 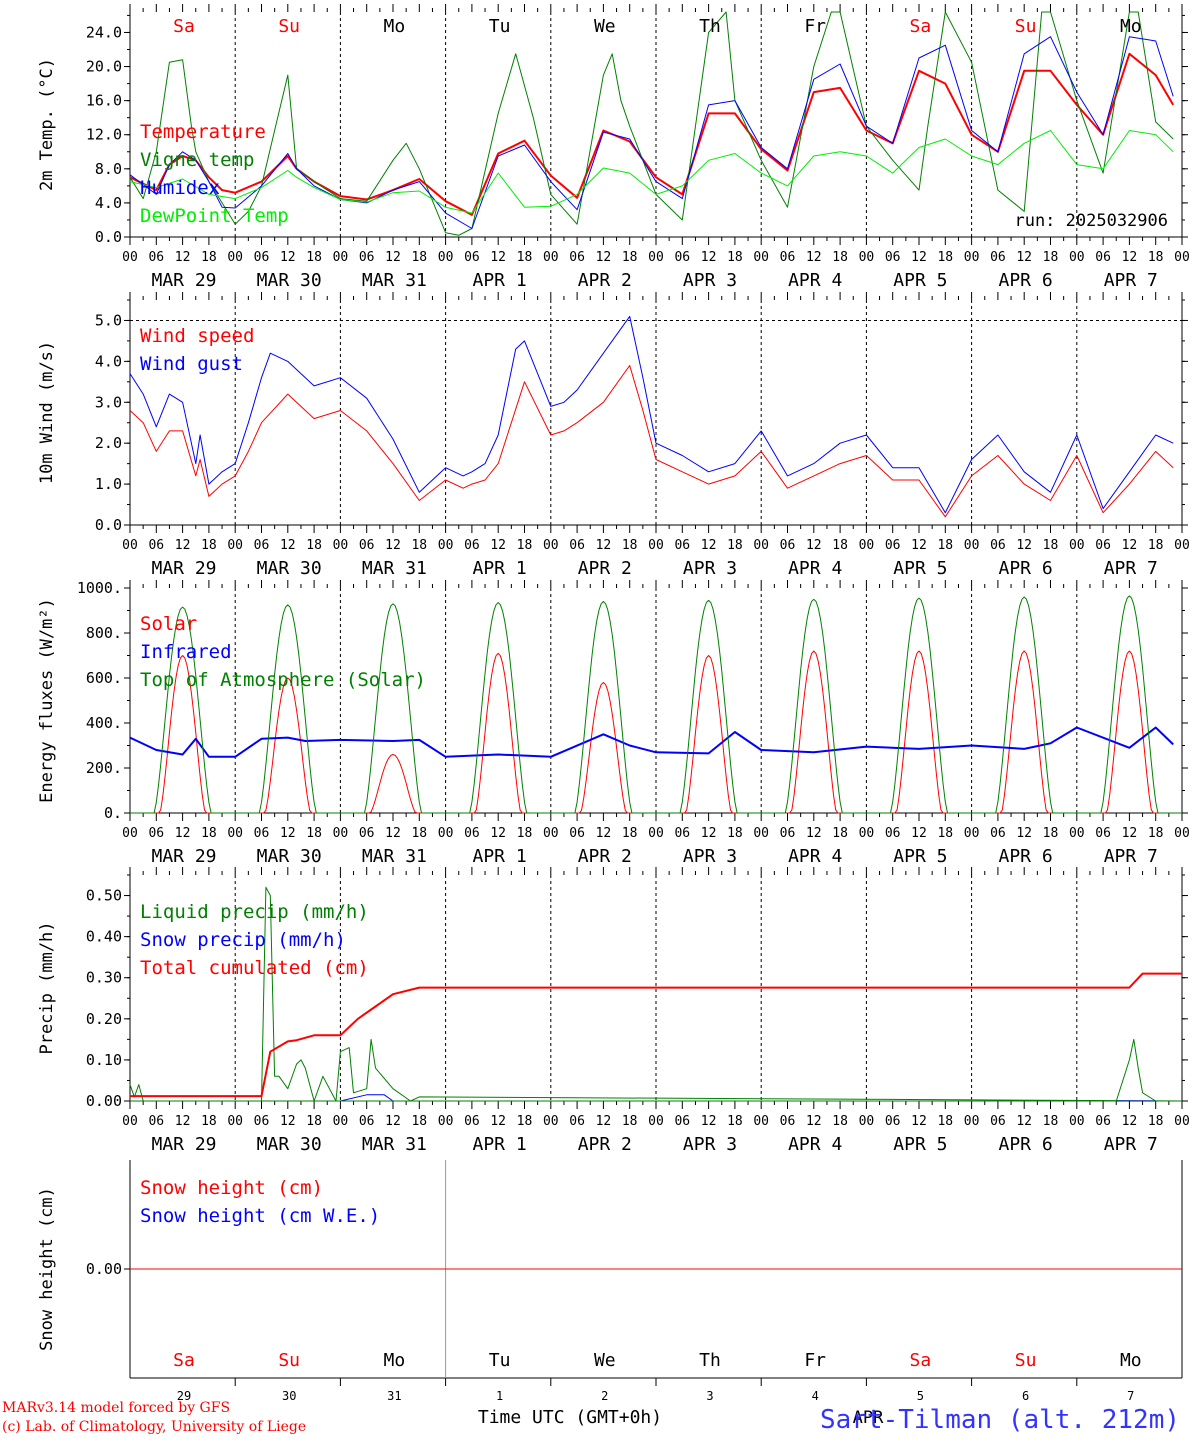 What do you see at coordinates (1026, 26) in the screenshot?
I see `weekday-label: Su` at bounding box center [1026, 26].